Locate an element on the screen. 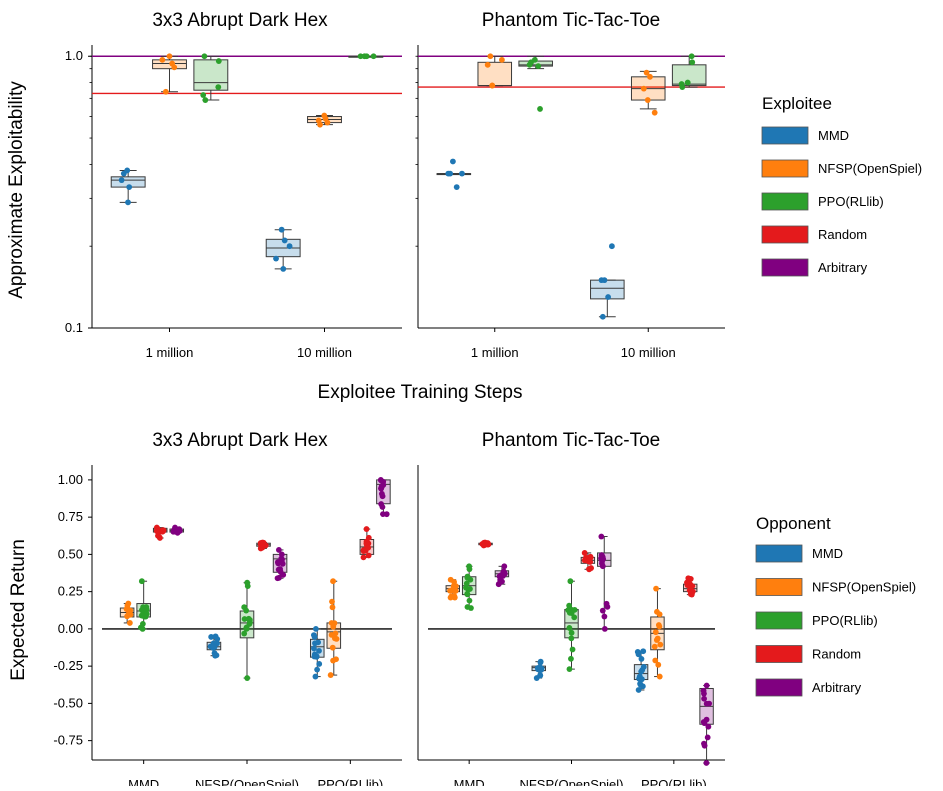 Image resolution: width=943 pixels, height=791 pixels. box-Arbitrary-PPO(RLlib) is located at coordinates (383, 497).